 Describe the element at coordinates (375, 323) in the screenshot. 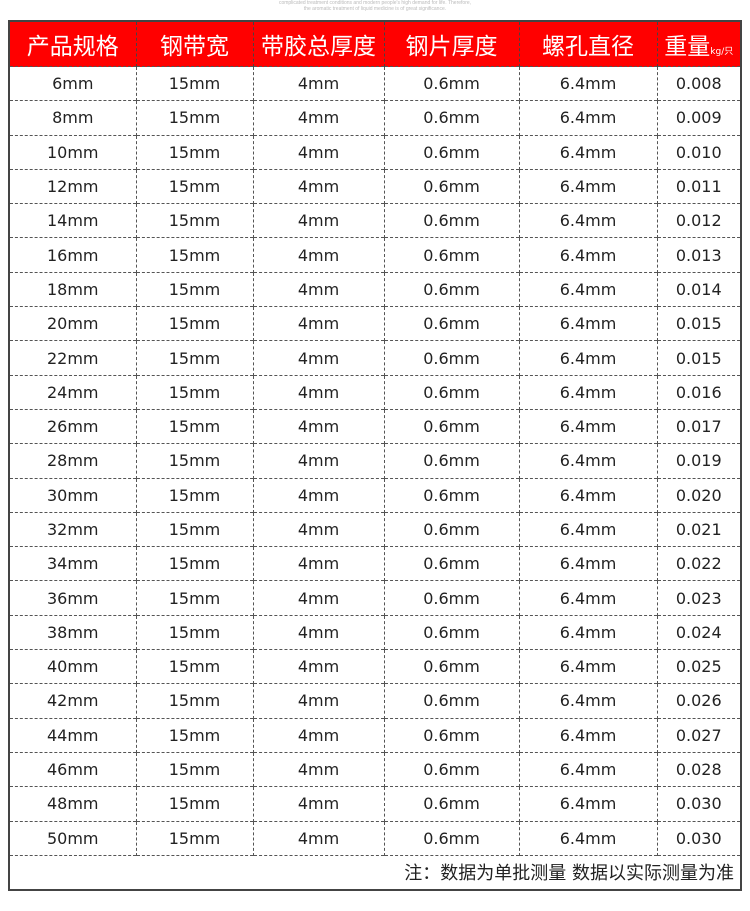

I see `table-row: 20mm 15mm 4mm 0.6mm 6.4mm 0.015` at that location.